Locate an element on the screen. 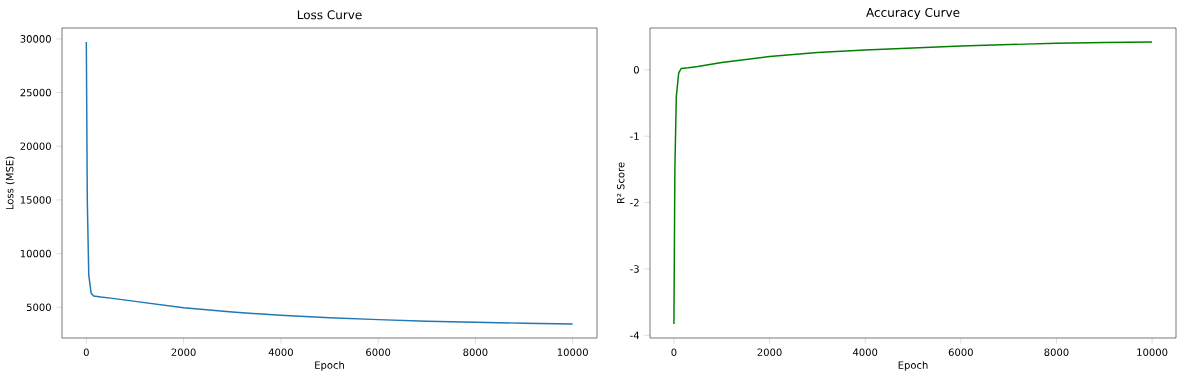 The image size is (1187, 390). y-tick-label: 30000 is located at coordinates (35, 39).